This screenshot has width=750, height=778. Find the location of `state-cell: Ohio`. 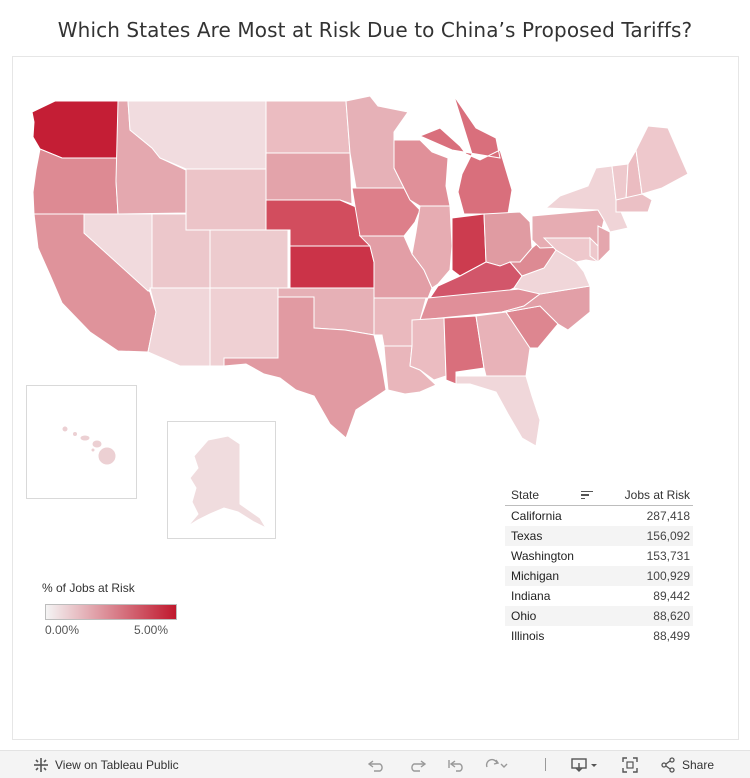

state-cell: Ohio is located at coordinates (524, 616).